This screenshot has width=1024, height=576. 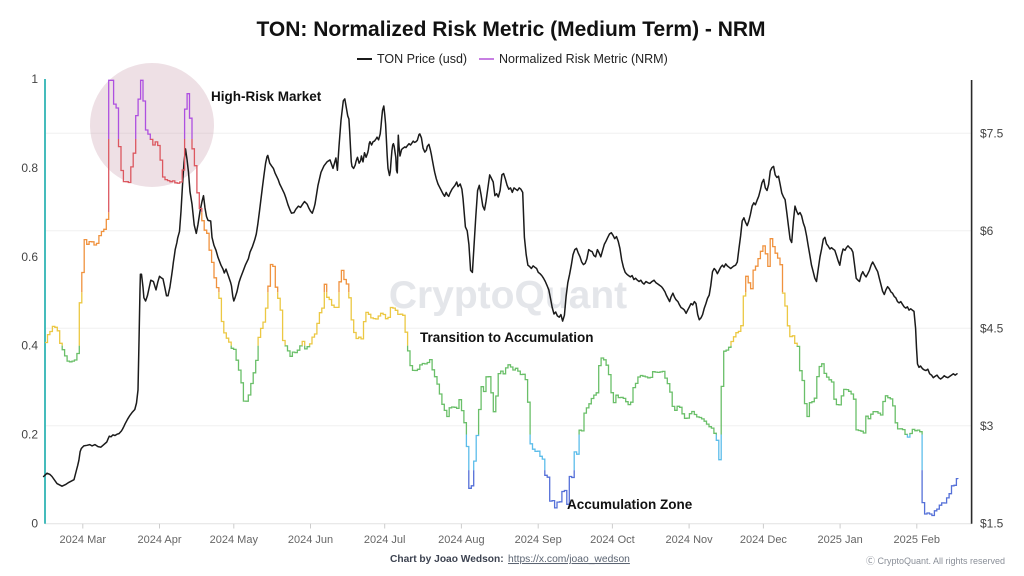 I want to click on svg-text: 2025 Feb, so click(x=917, y=540).